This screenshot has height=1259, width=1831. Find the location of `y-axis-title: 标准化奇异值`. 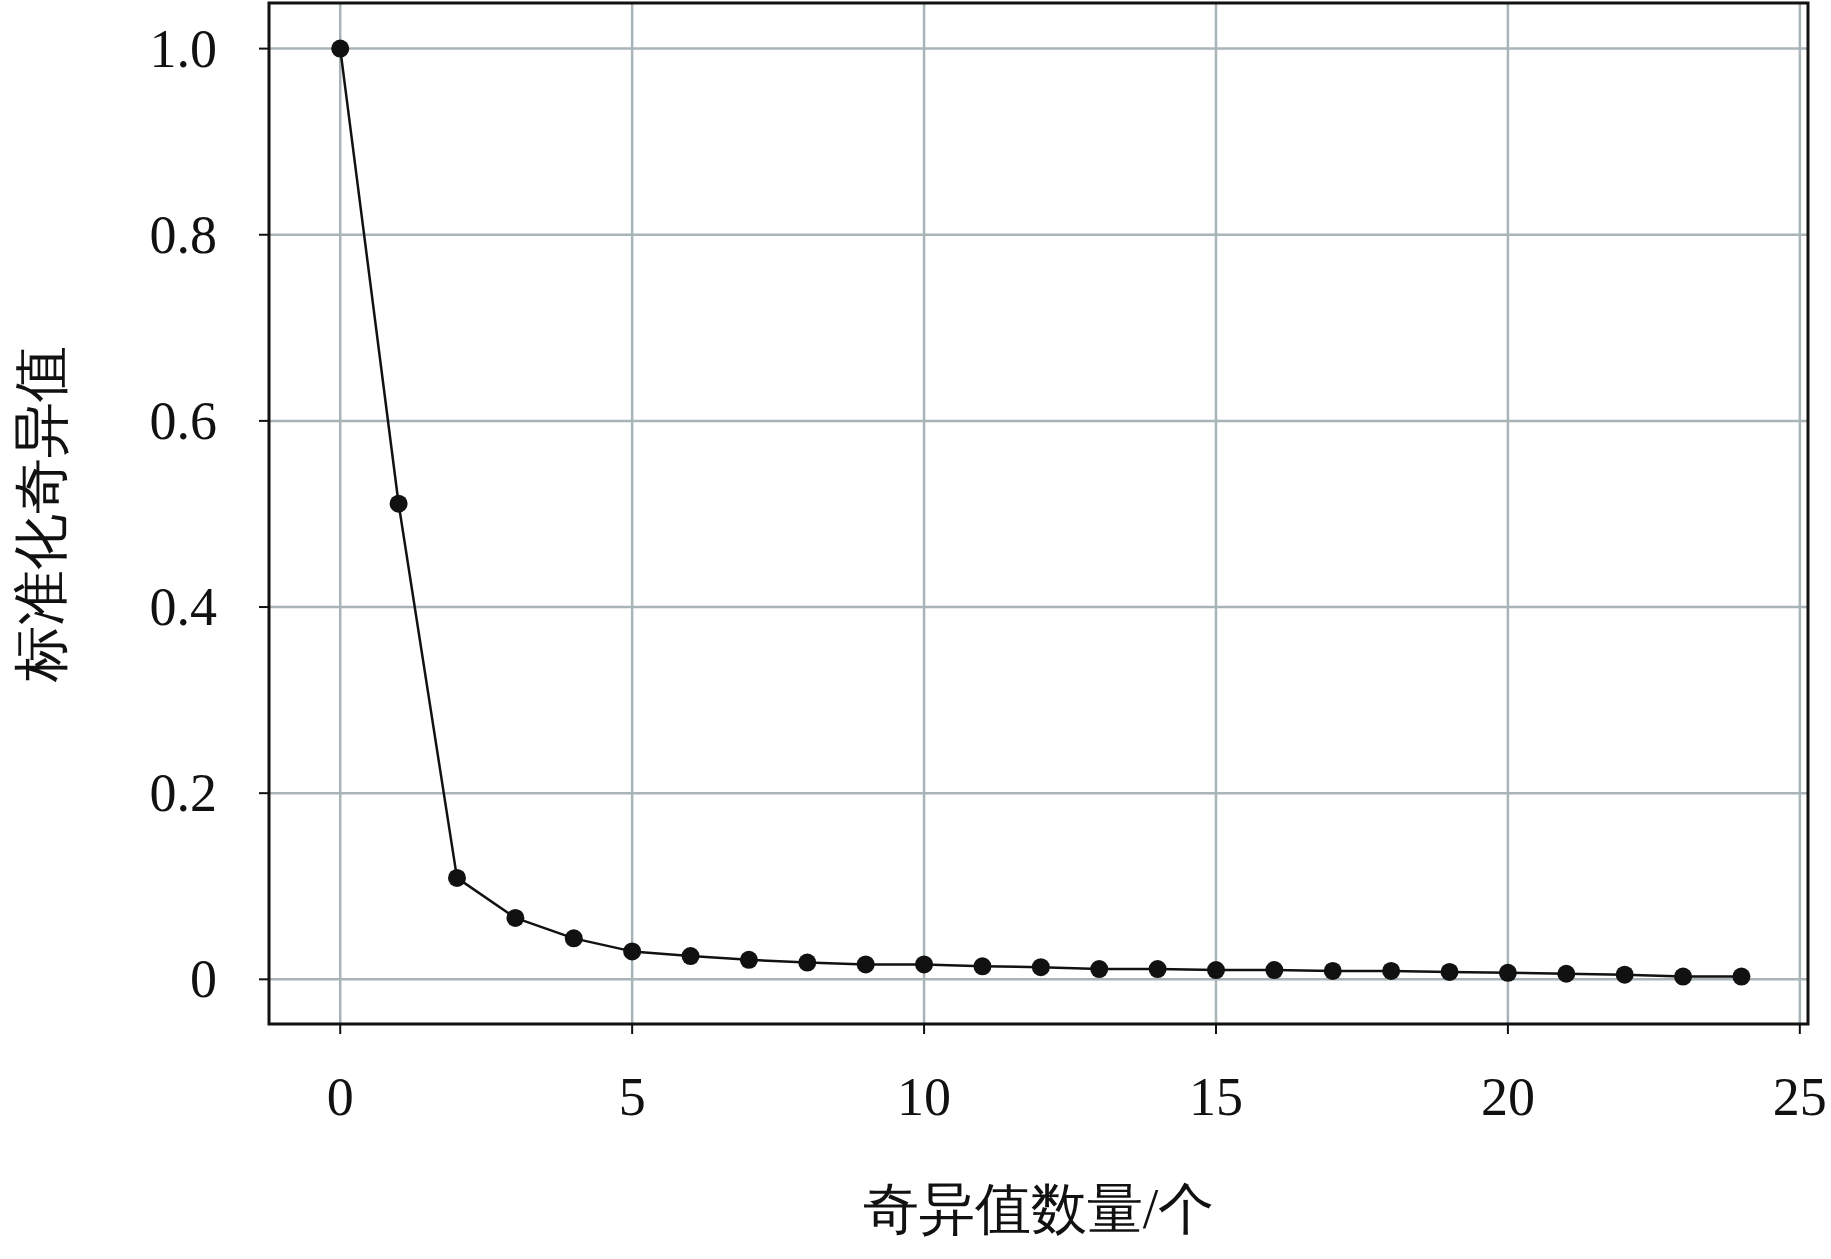

y-axis-title: 标准化奇异值 is located at coordinates (41, 514).